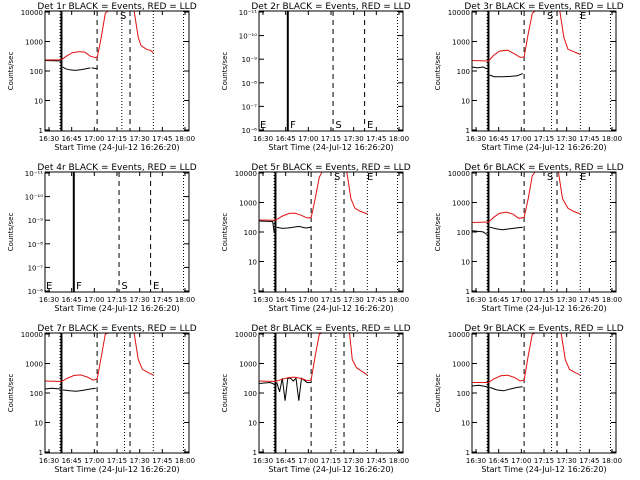 The height and width of the screenshot is (480, 640). What do you see at coordinates (543, 7) in the screenshot?
I see `chart-title: Det 3r BLACK = Events, RED = LLD` at bounding box center [543, 7].